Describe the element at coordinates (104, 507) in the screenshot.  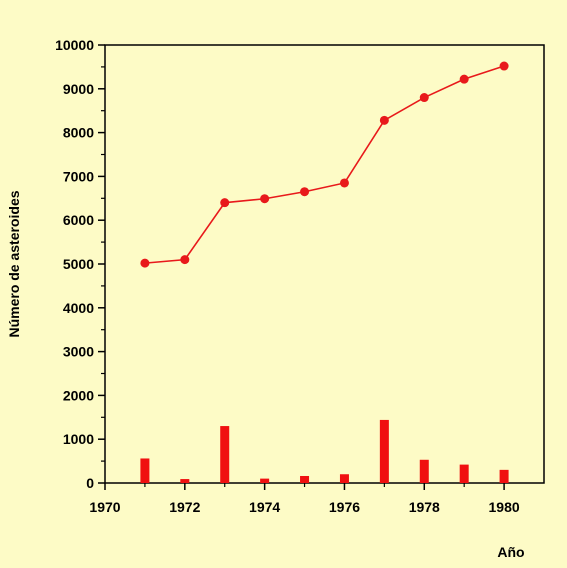
I see `x-tick-label: 1970` at that location.